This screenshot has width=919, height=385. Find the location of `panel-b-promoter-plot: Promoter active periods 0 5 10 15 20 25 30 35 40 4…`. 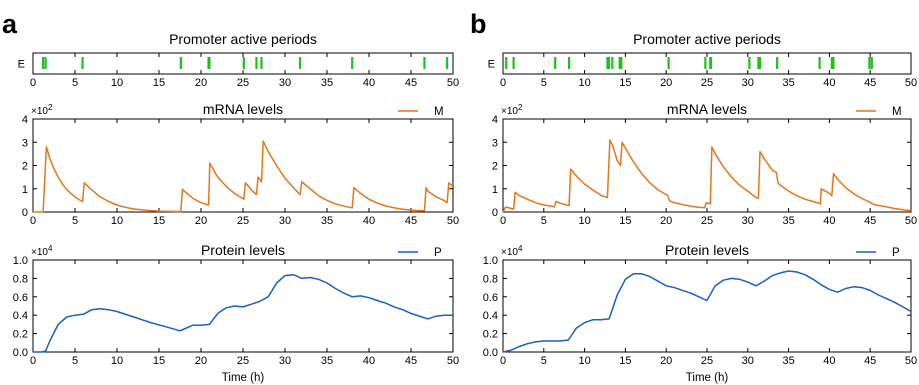

panel-b-promoter-plot: Promoter active periods 0 5 10 15 20 25 30 35 40 4… is located at coordinates (702, 60).